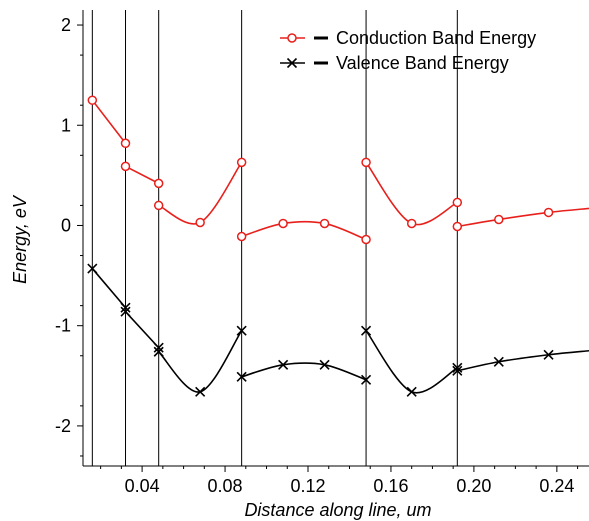  I want to click on y-axis-label: Energy, eV, so click(20, 239).